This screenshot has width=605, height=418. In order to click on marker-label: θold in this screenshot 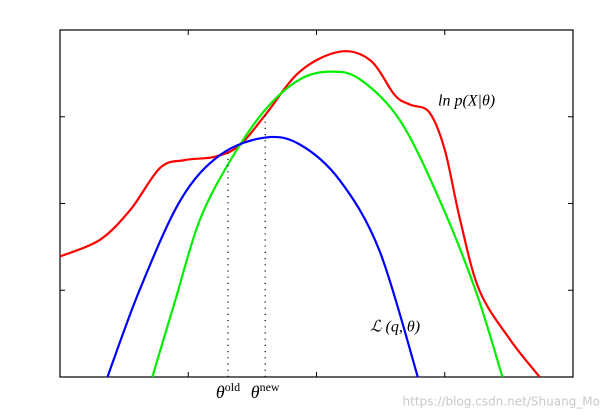, I will do `click(228, 391)`.